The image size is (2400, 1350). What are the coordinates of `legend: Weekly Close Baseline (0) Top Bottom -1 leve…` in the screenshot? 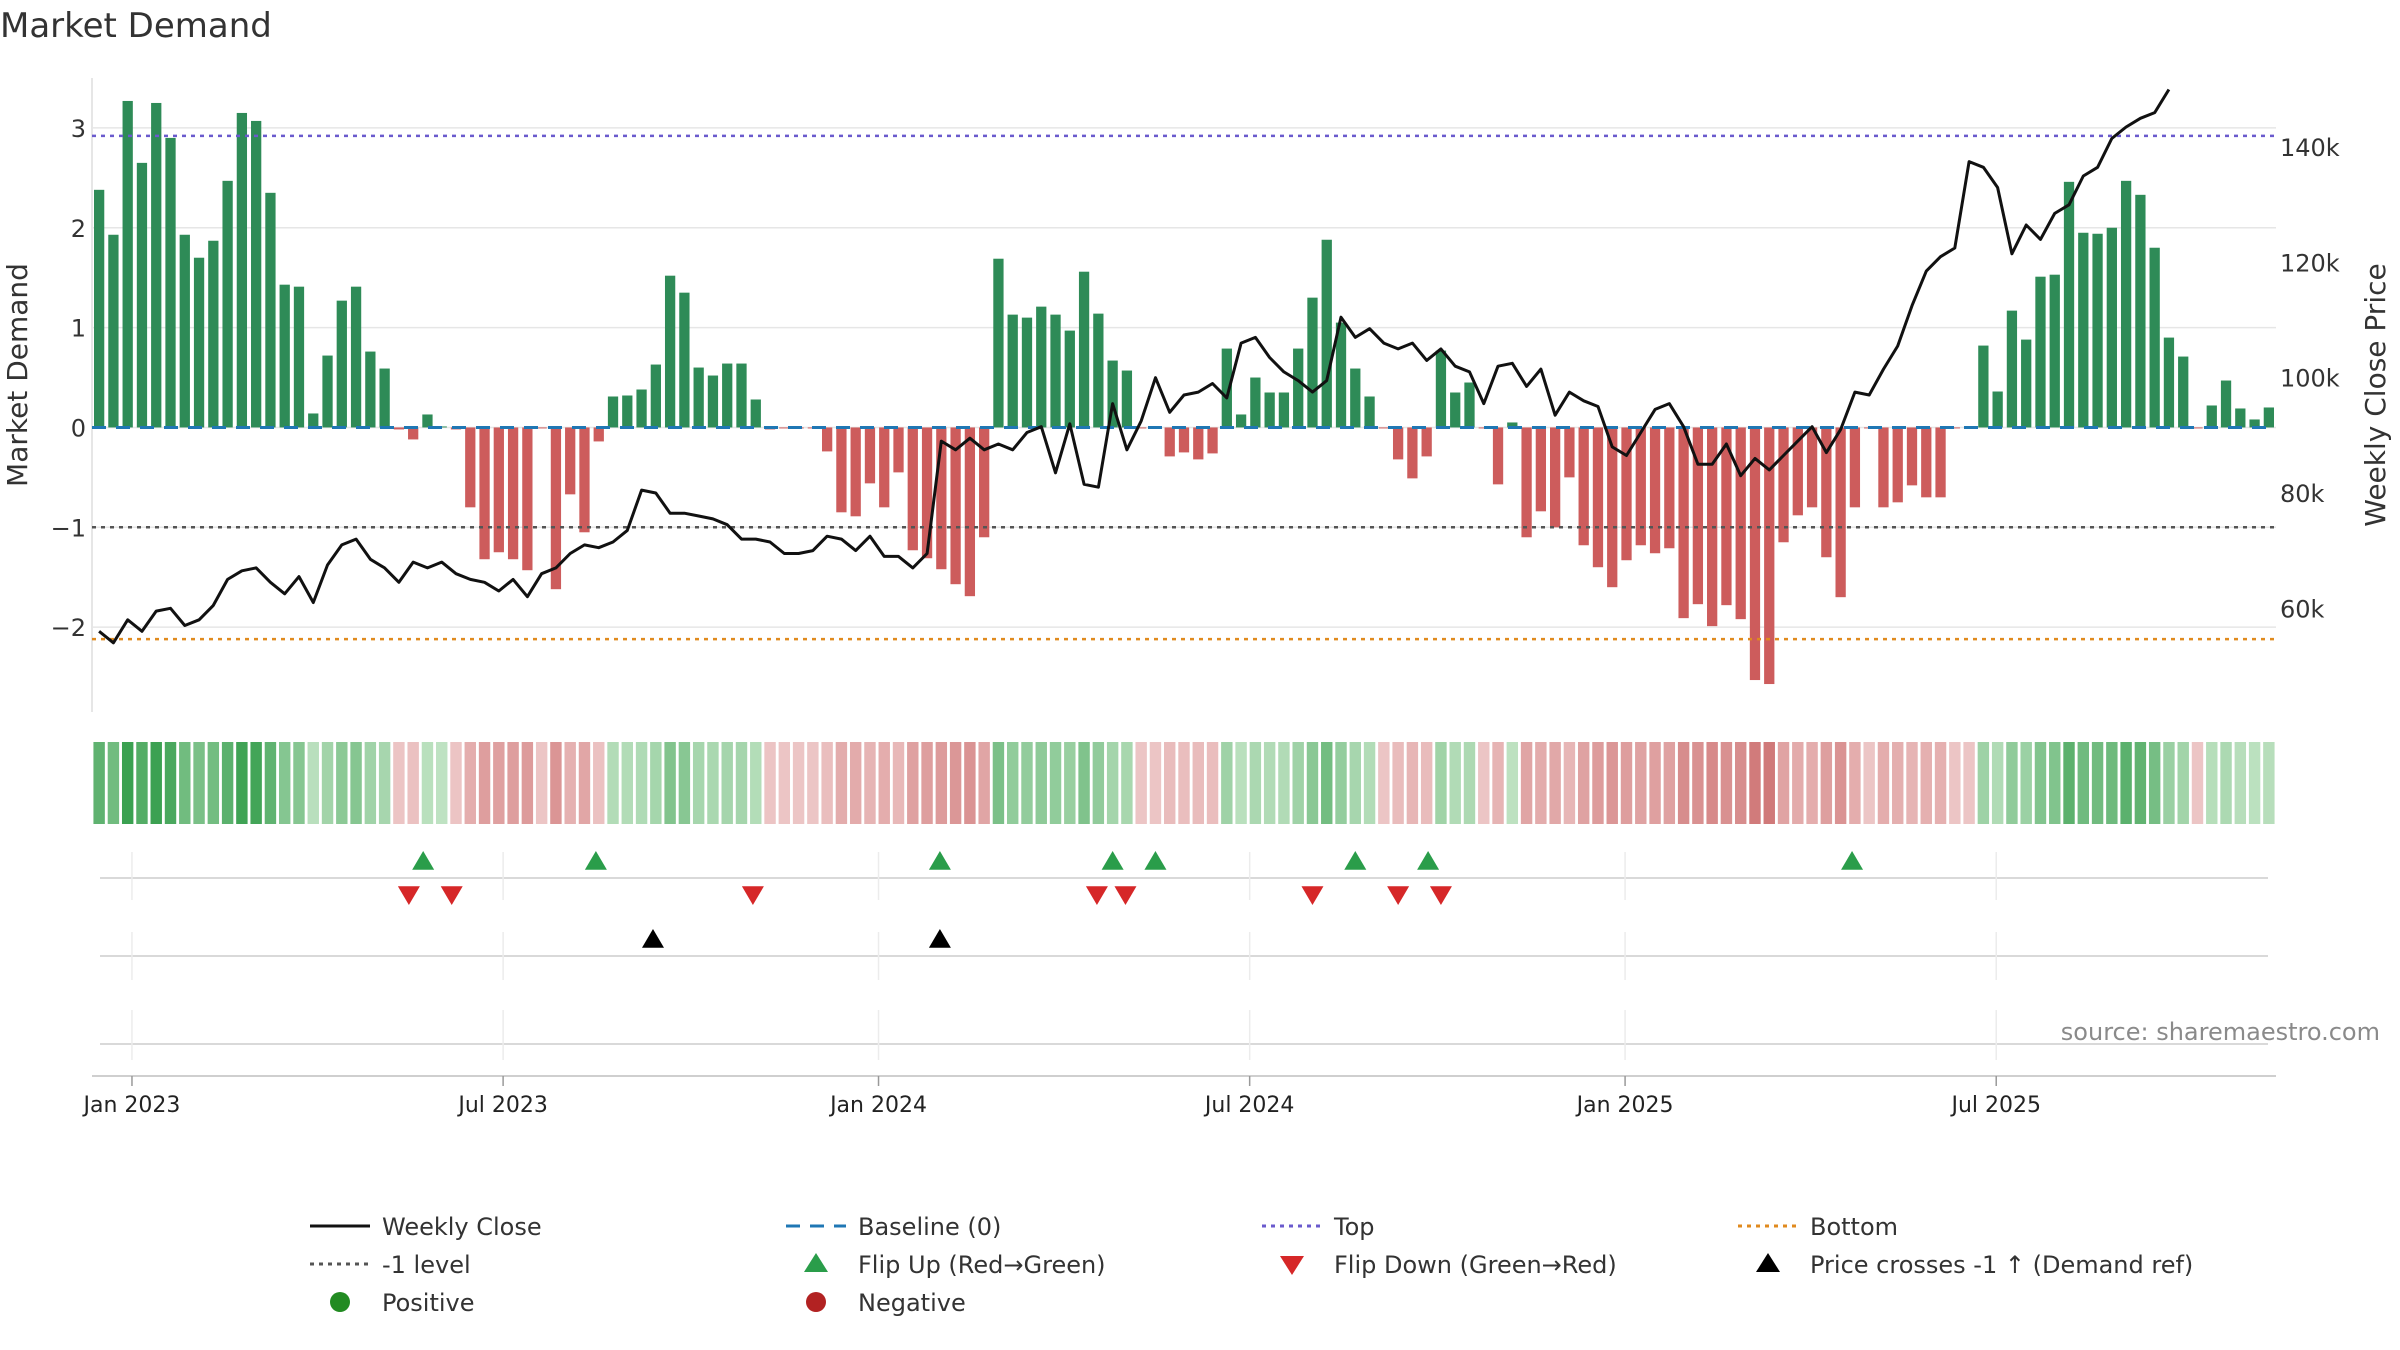 It's located at (1251, 1265).